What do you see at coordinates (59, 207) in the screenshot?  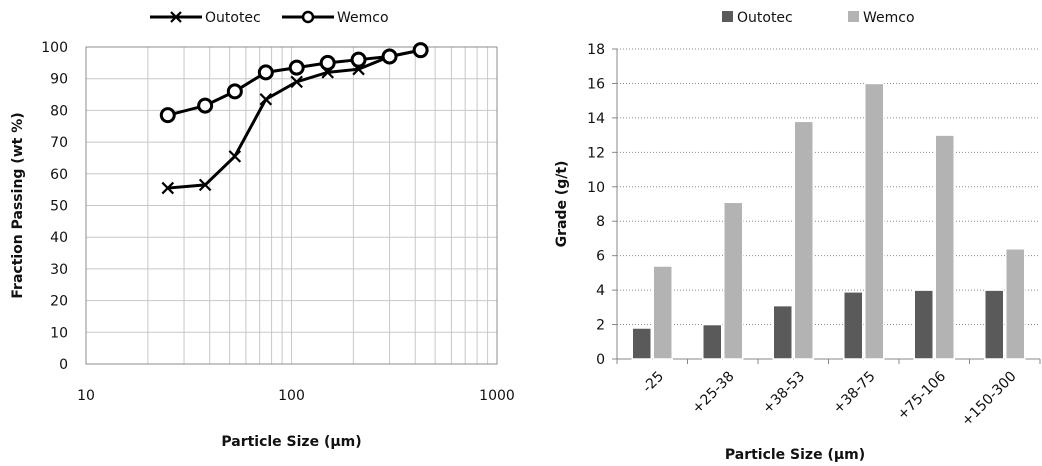 I see `y-tick-label: 50` at bounding box center [59, 207].